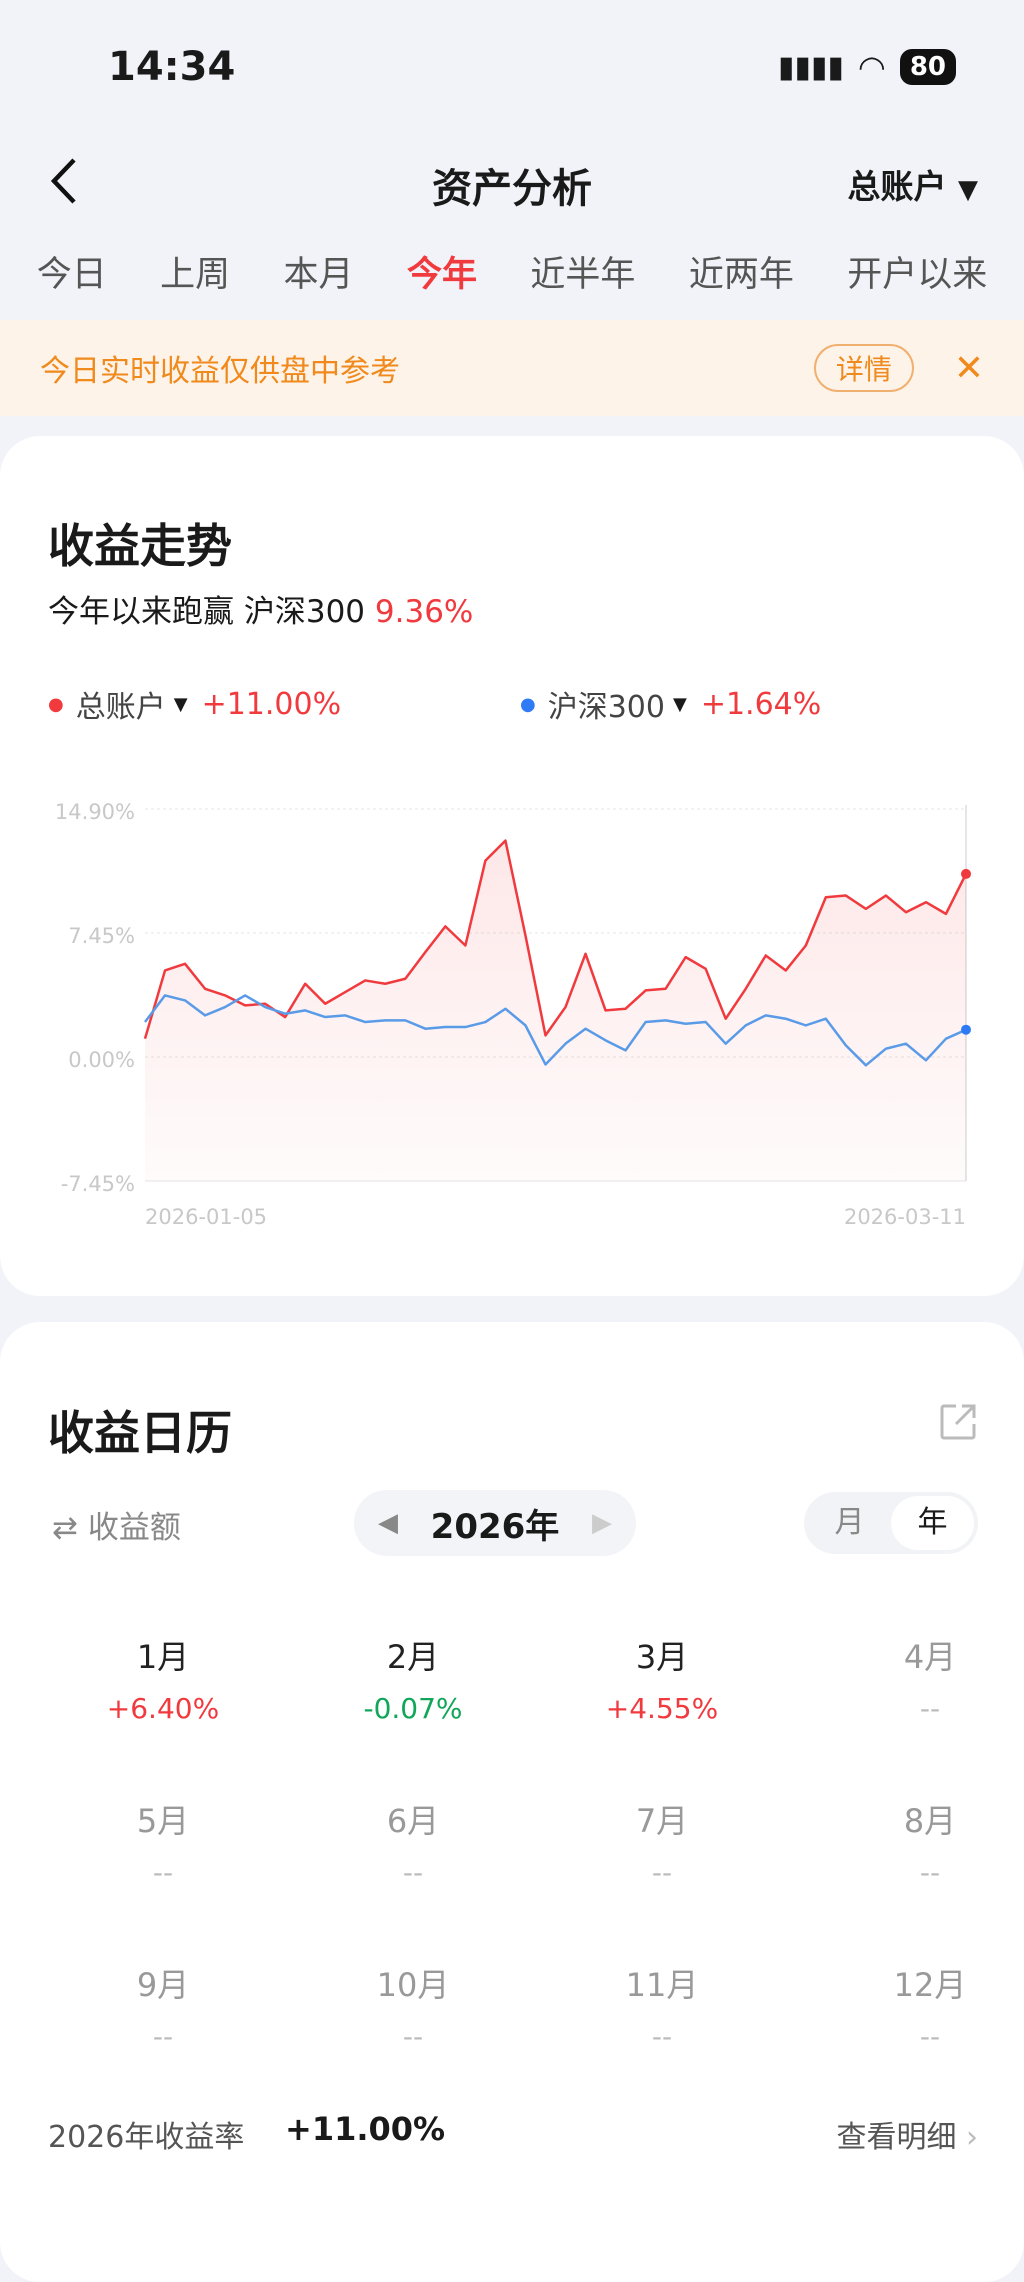  What do you see at coordinates (163, 1821) in the screenshot?
I see `month-name: 5月` at bounding box center [163, 1821].